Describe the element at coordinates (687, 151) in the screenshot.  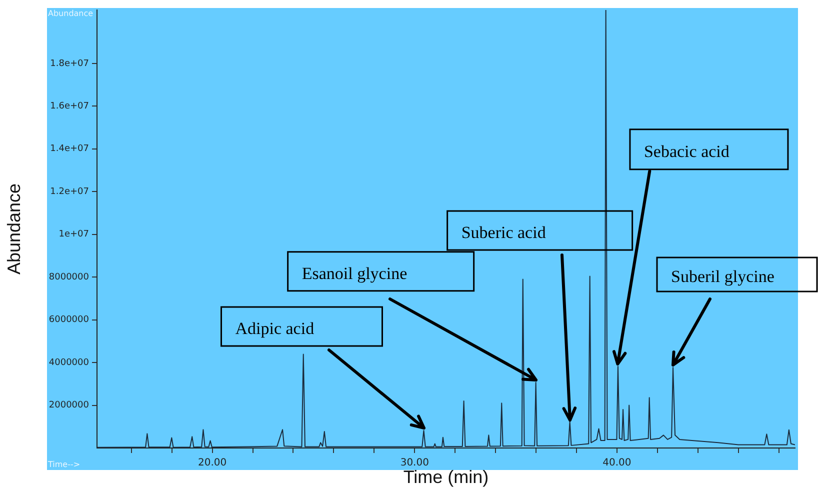
I see `annotation: Sebacic acid` at that location.